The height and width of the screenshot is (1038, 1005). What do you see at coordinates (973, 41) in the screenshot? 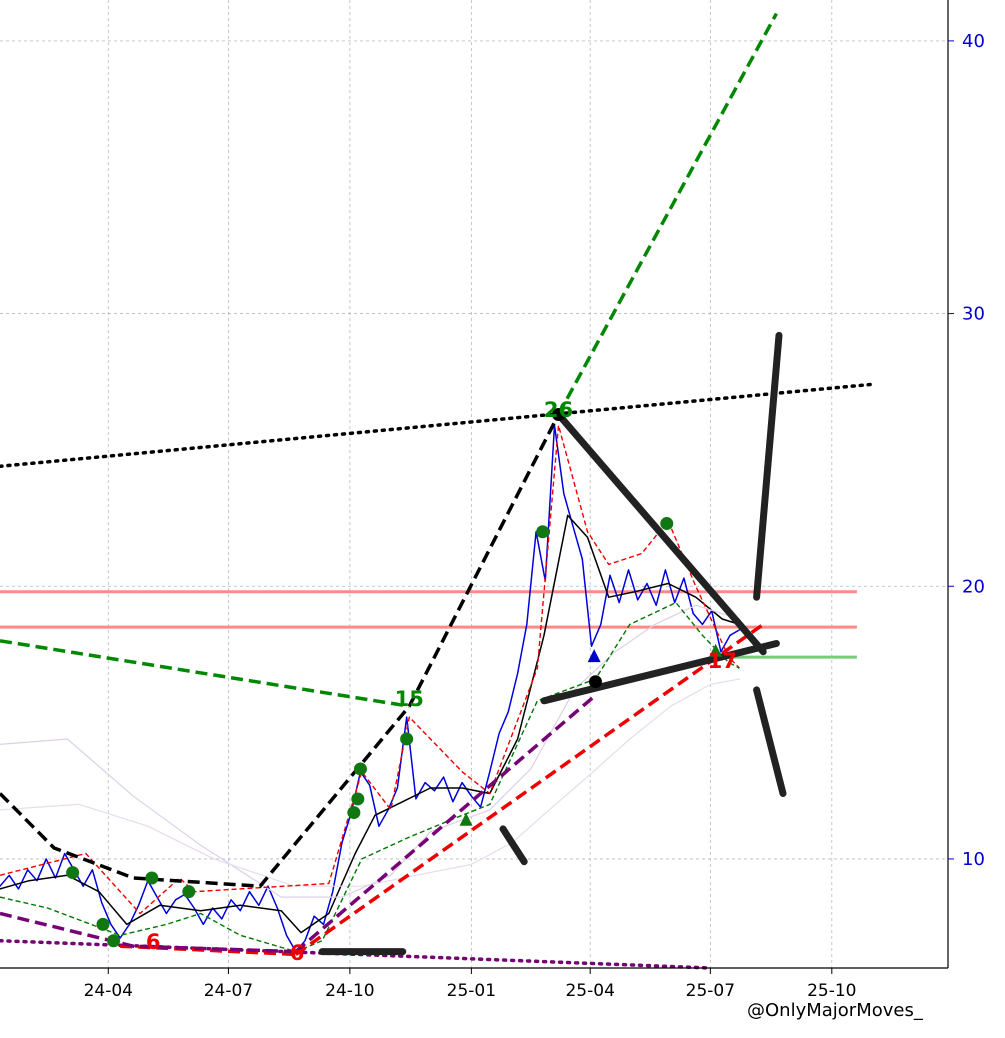
I see `y-tick-label-3: 40` at bounding box center [973, 41].